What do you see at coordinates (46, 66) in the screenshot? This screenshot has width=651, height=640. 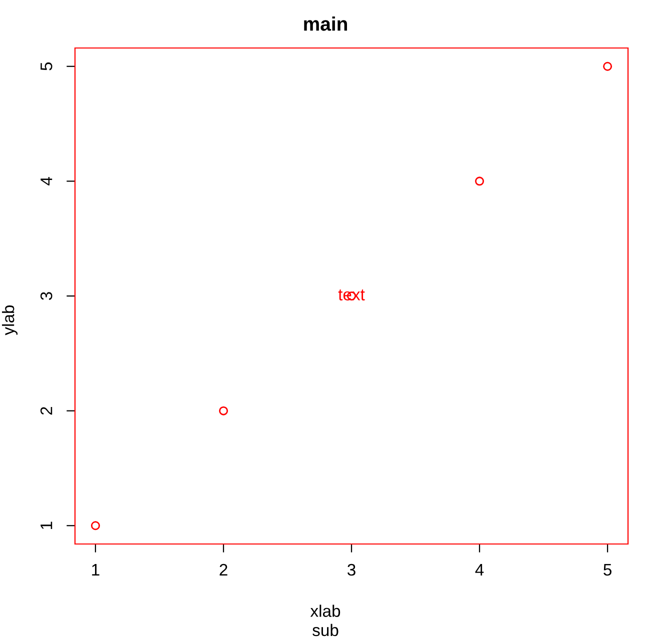 I see `y-tick-label: 5` at bounding box center [46, 66].